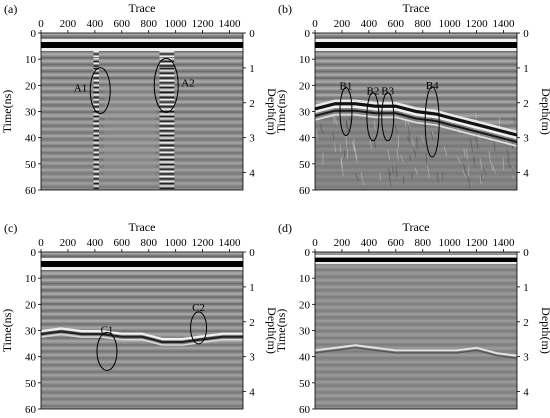 The height and width of the screenshot is (418, 550). I want to click on annotation-label: A2, so click(187, 83).